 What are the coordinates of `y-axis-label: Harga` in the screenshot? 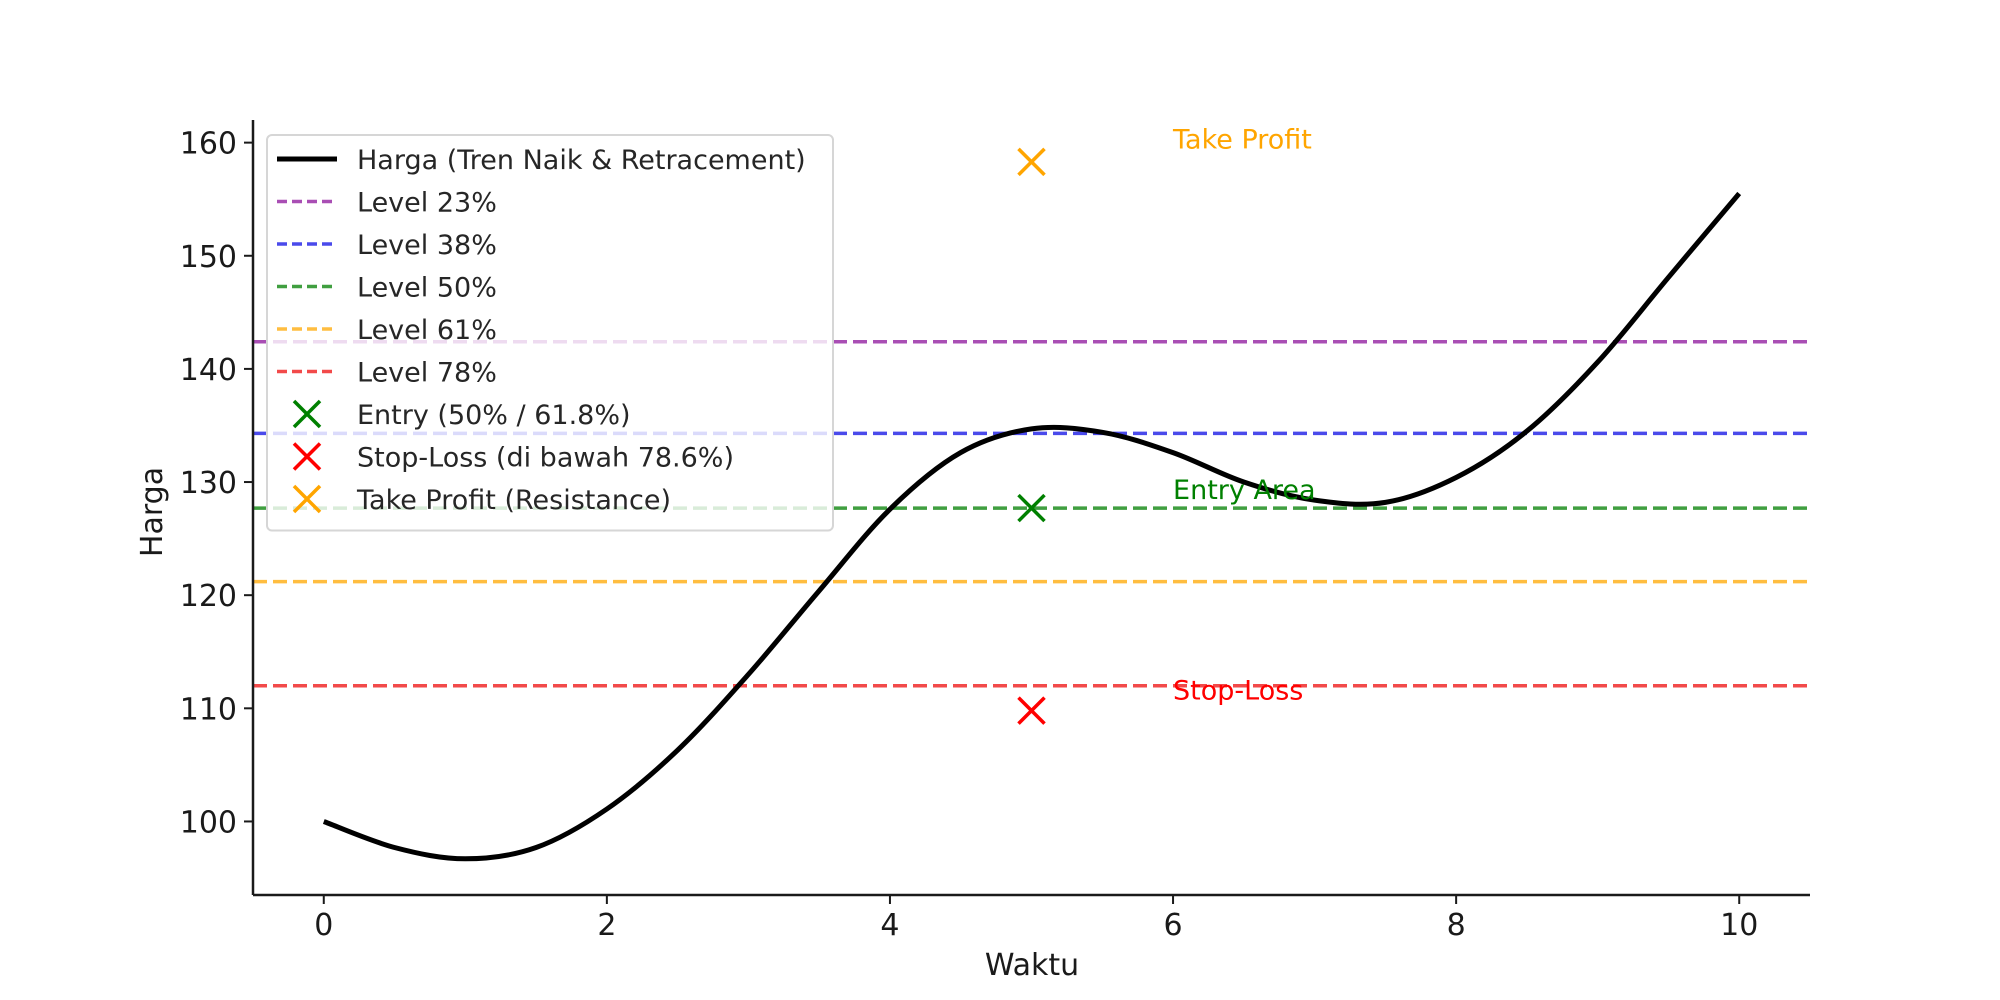 It's located at (152, 512).